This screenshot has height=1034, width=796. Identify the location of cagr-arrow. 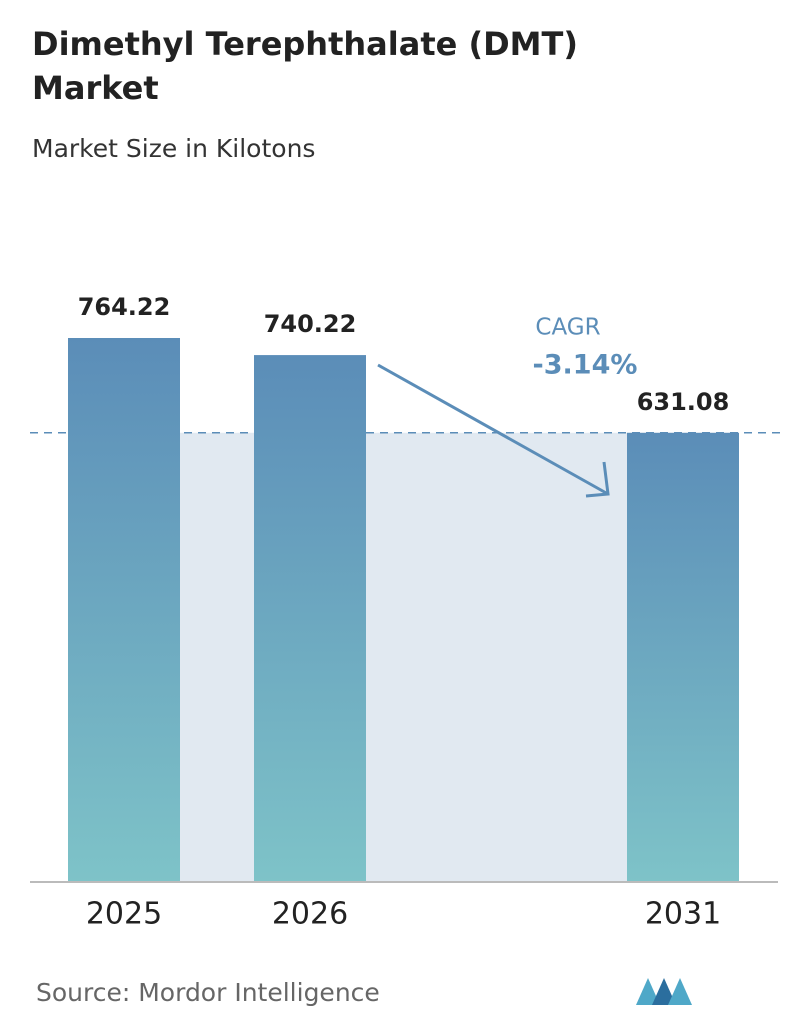
(493, 429).